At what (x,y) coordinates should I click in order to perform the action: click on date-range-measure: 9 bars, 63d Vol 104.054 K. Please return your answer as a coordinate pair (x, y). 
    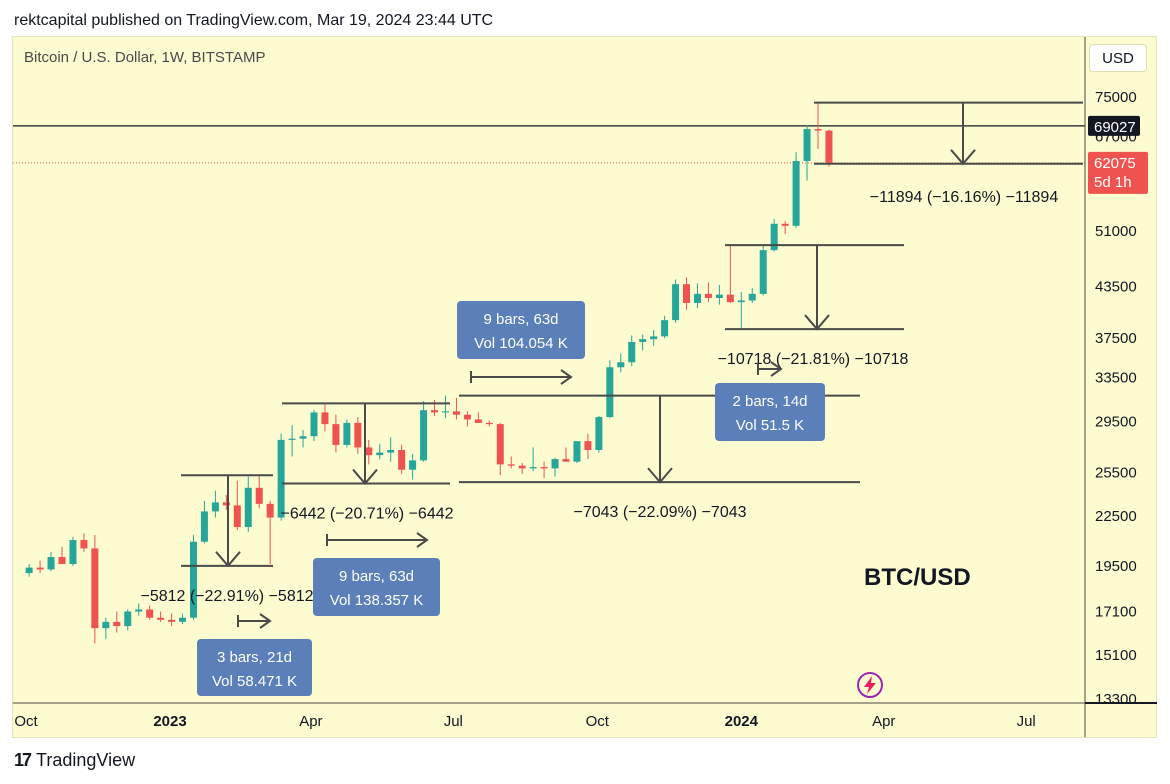
    Looking at the image, I should click on (521, 343).